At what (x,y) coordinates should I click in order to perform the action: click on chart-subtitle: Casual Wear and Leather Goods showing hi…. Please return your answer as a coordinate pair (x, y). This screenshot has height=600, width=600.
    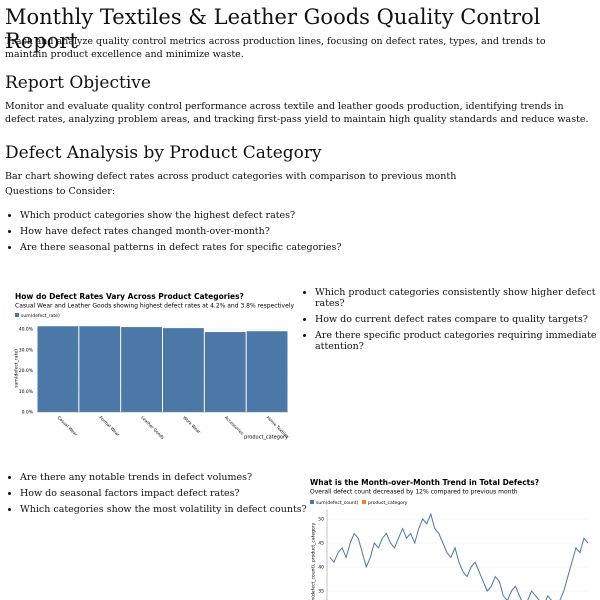
    Looking at the image, I should click on (154, 306).